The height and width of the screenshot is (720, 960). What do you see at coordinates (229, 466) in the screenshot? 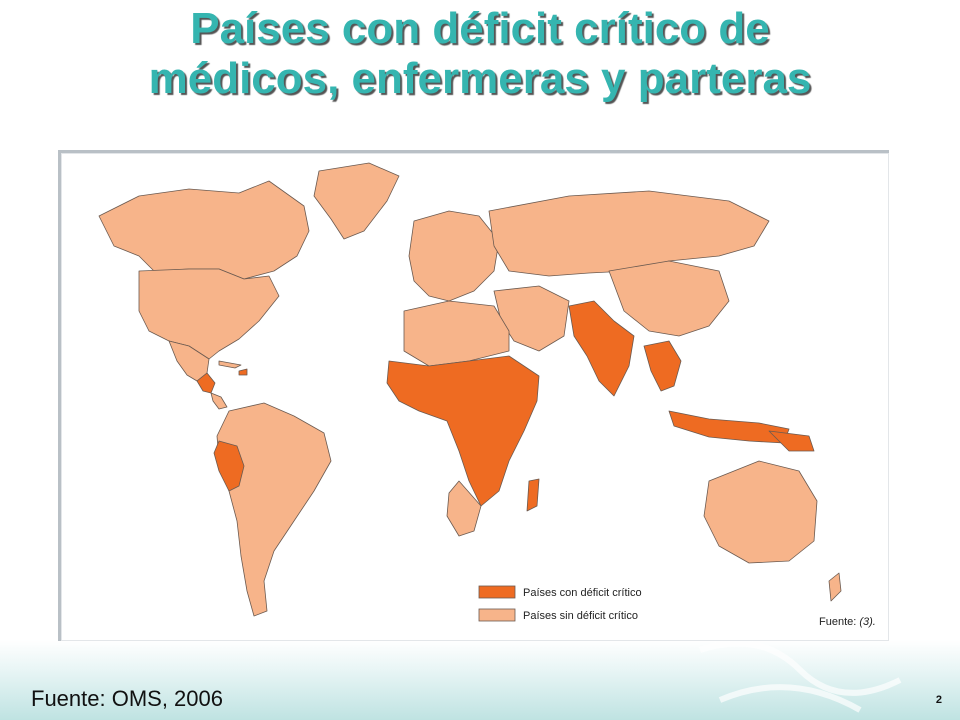
I see `peru` at bounding box center [229, 466].